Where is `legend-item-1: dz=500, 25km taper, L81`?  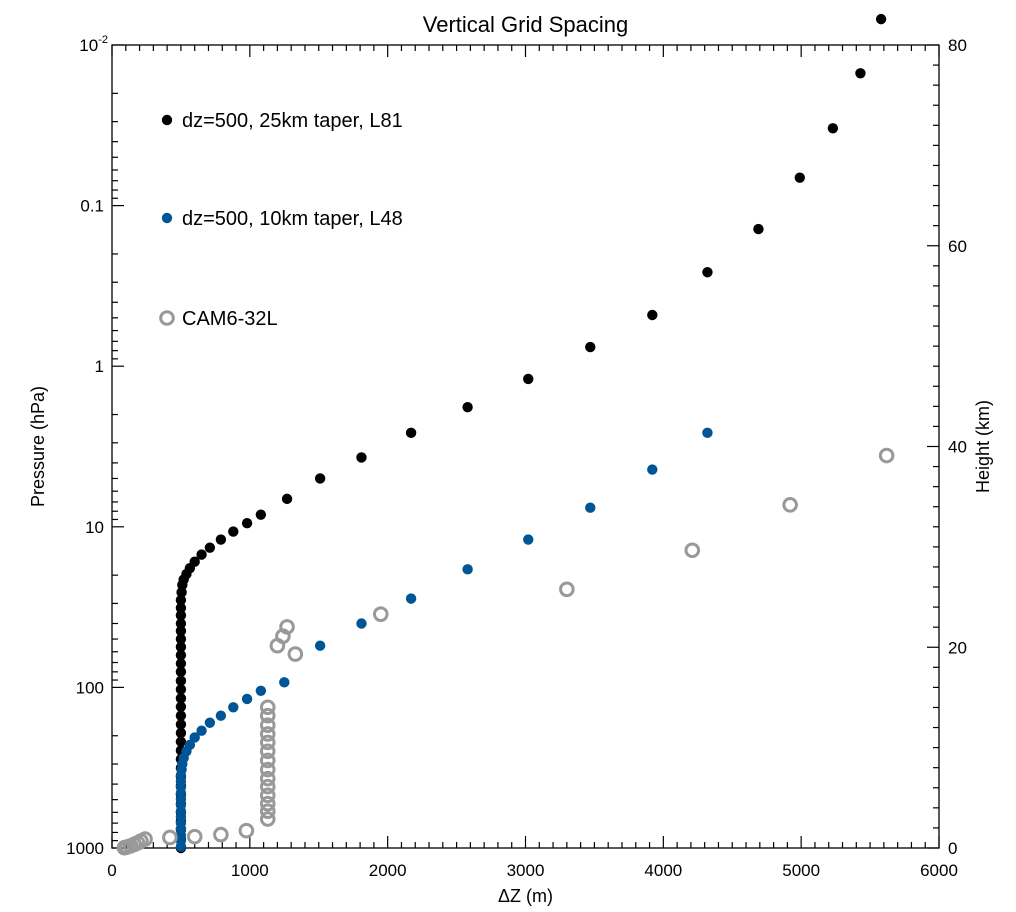
legend-item-1: dz=500, 25km taper, L81 is located at coordinates (282, 121).